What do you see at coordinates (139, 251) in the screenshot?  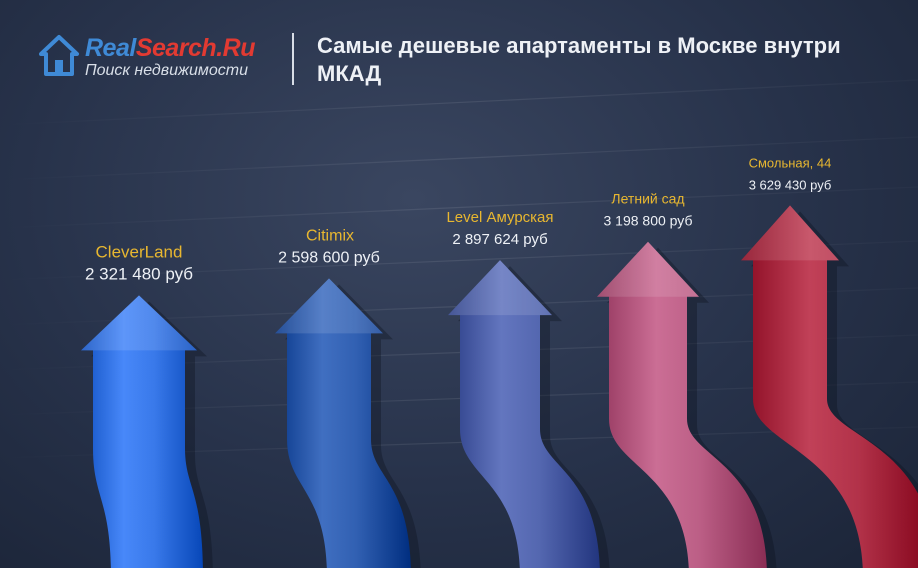 I see `category-label: CleverLand` at bounding box center [139, 251].